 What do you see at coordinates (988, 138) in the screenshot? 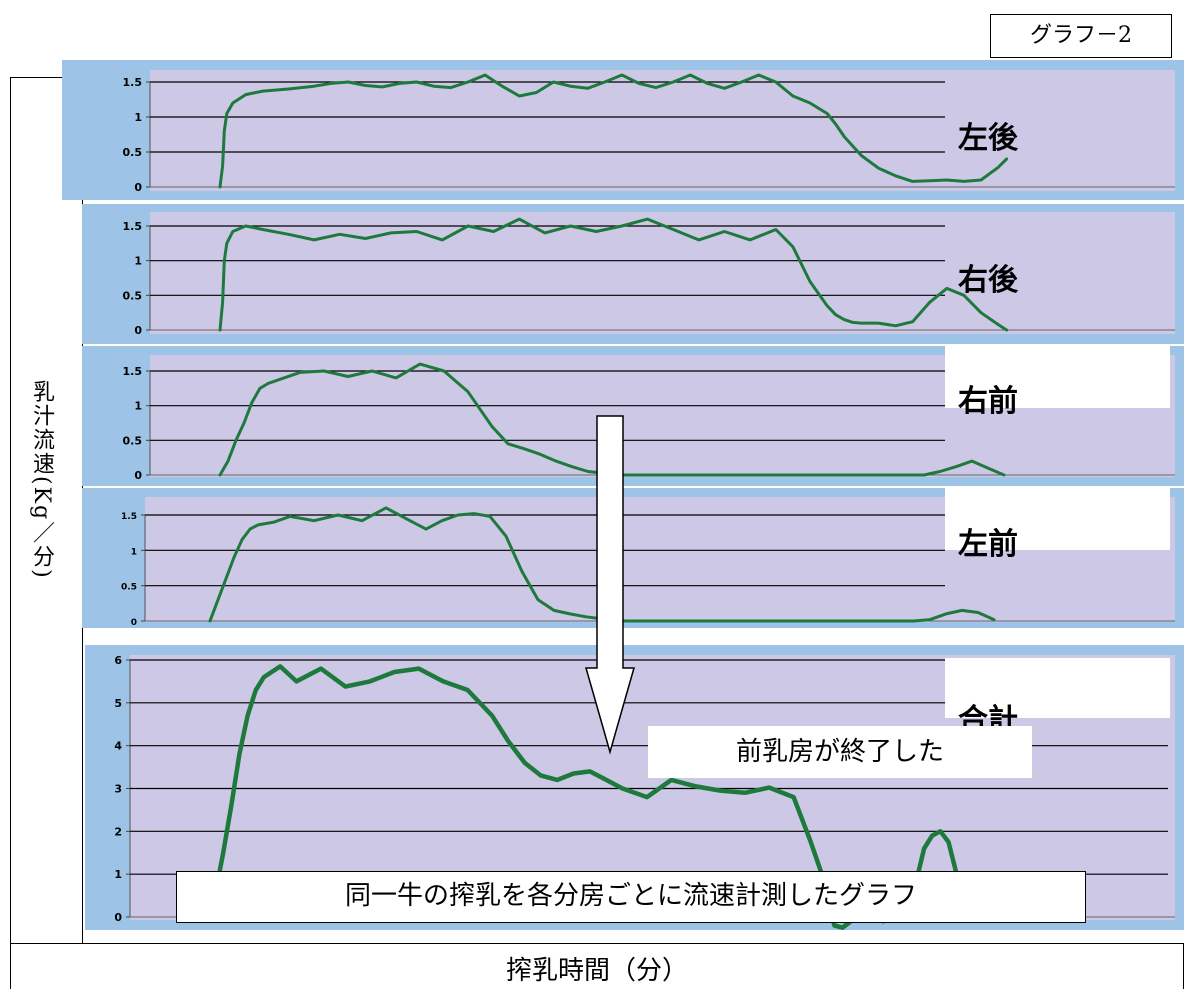
I see `chart-title: 左後` at bounding box center [988, 138].